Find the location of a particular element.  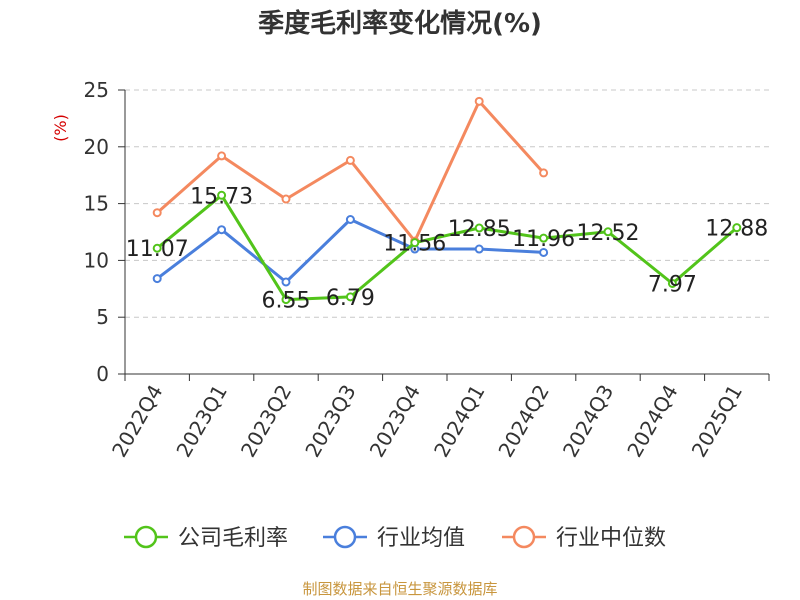

x-tick-label: 2024Q3 is located at coordinates (588, 421).